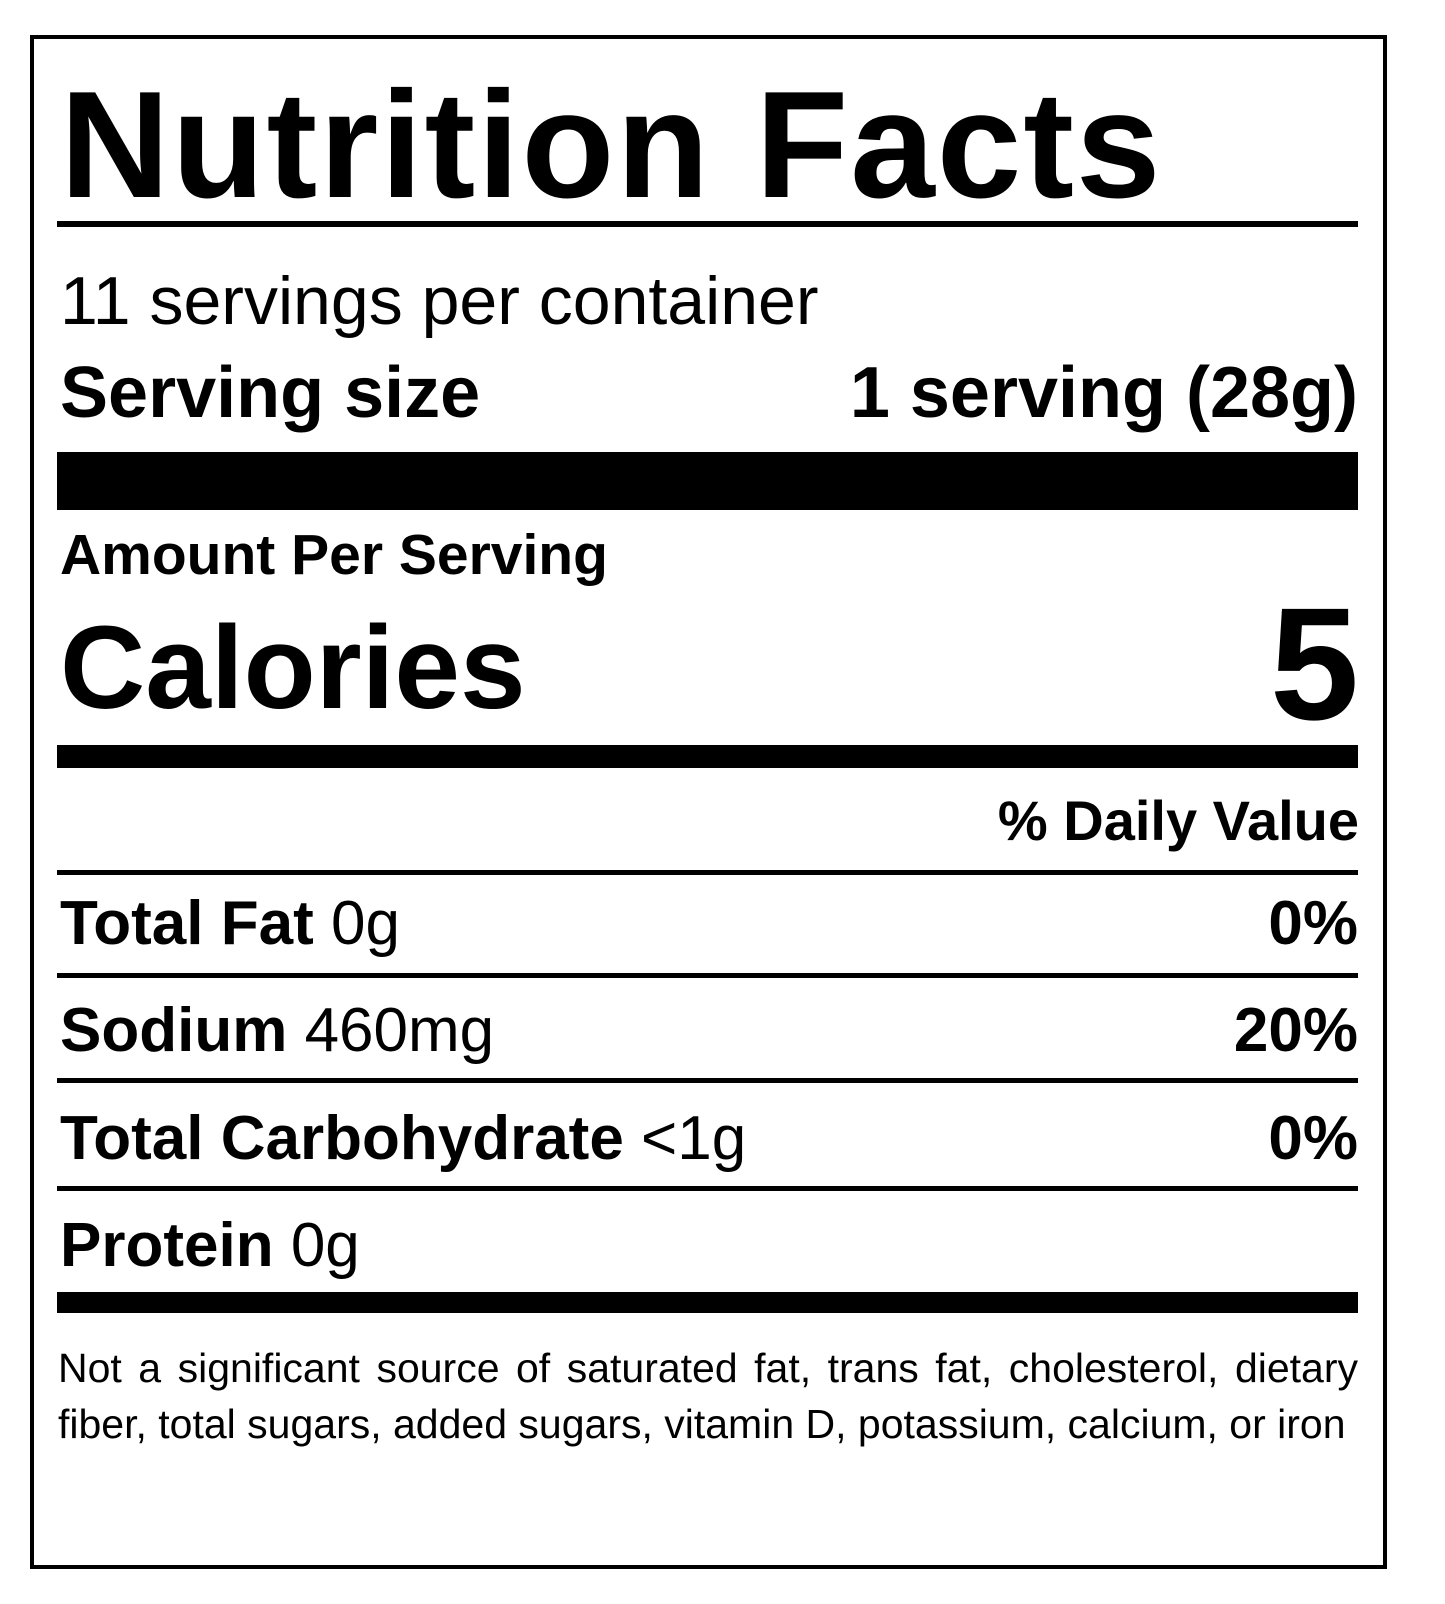  Describe the element at coordinates (709, 1245) in the screenshot. I see `nutrient-row-protein: Protein 0g` at that location.